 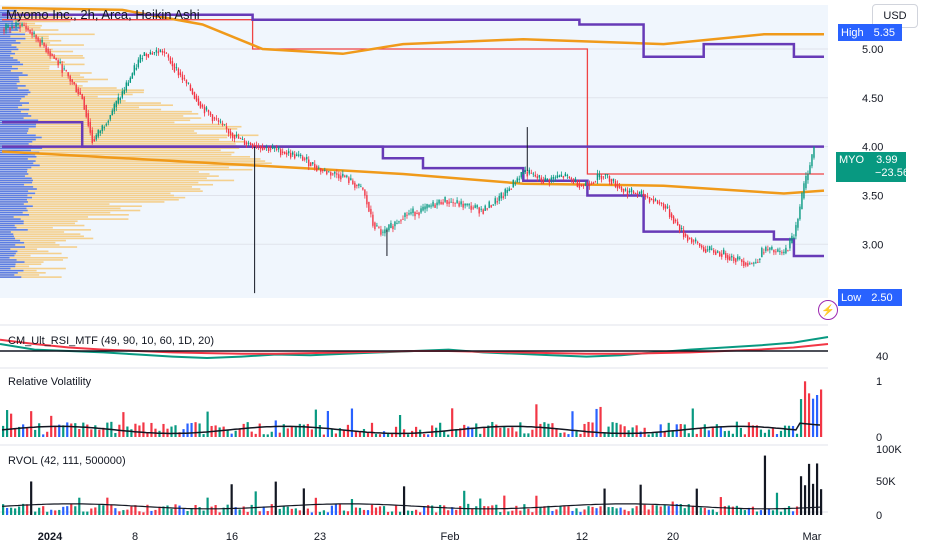 What do you see at coordinates (413, 172) in the screenshot?
I see `orange-lower-line` at bounding box center [413, 172].